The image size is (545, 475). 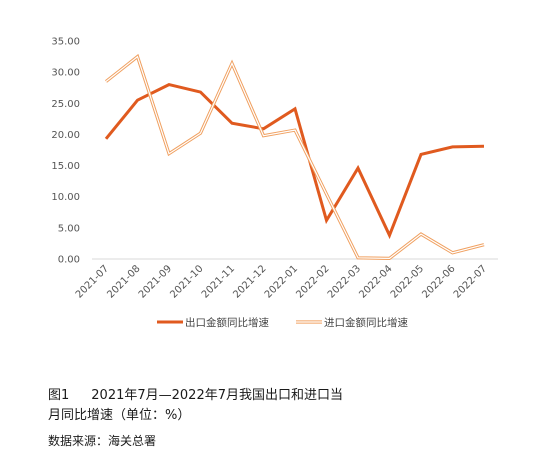 What do you see at coordinates (65, 135) in the screenshot?
I see `y-tick-label: 20.00` at bounding box center [65, 135].